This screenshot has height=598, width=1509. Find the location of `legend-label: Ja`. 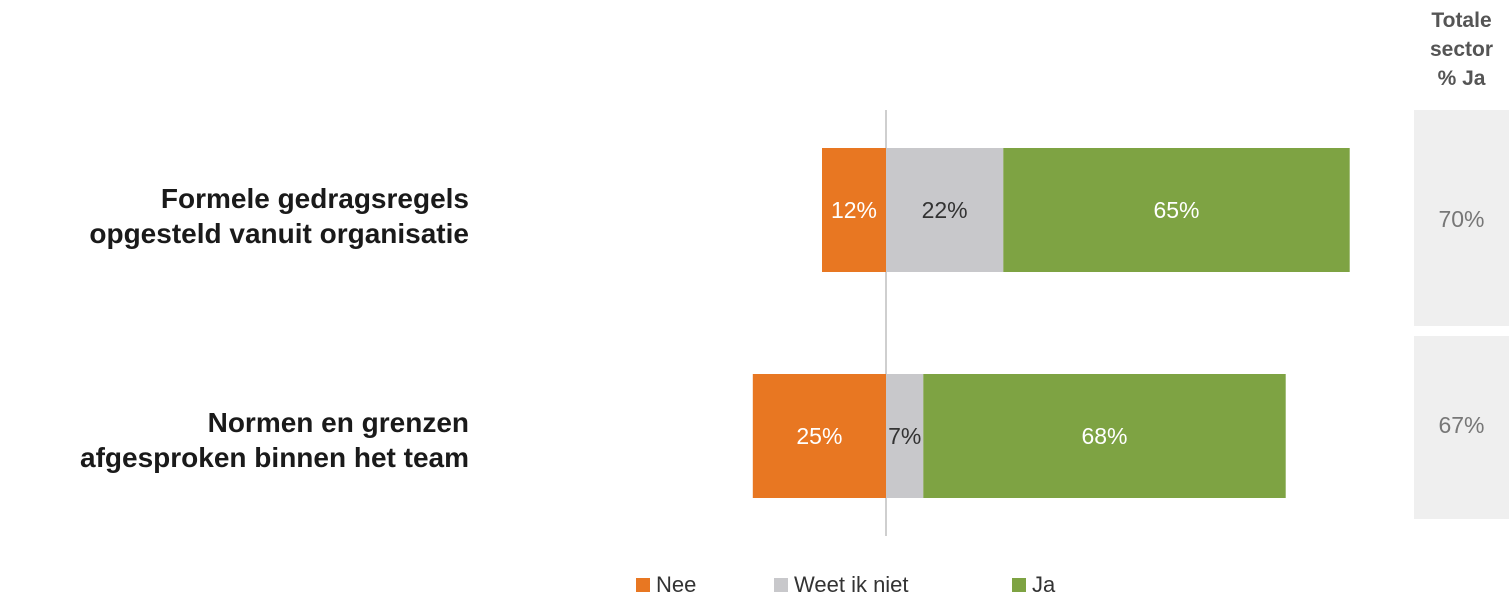

legend-label: Ja is located at coordinates (1044, 584).